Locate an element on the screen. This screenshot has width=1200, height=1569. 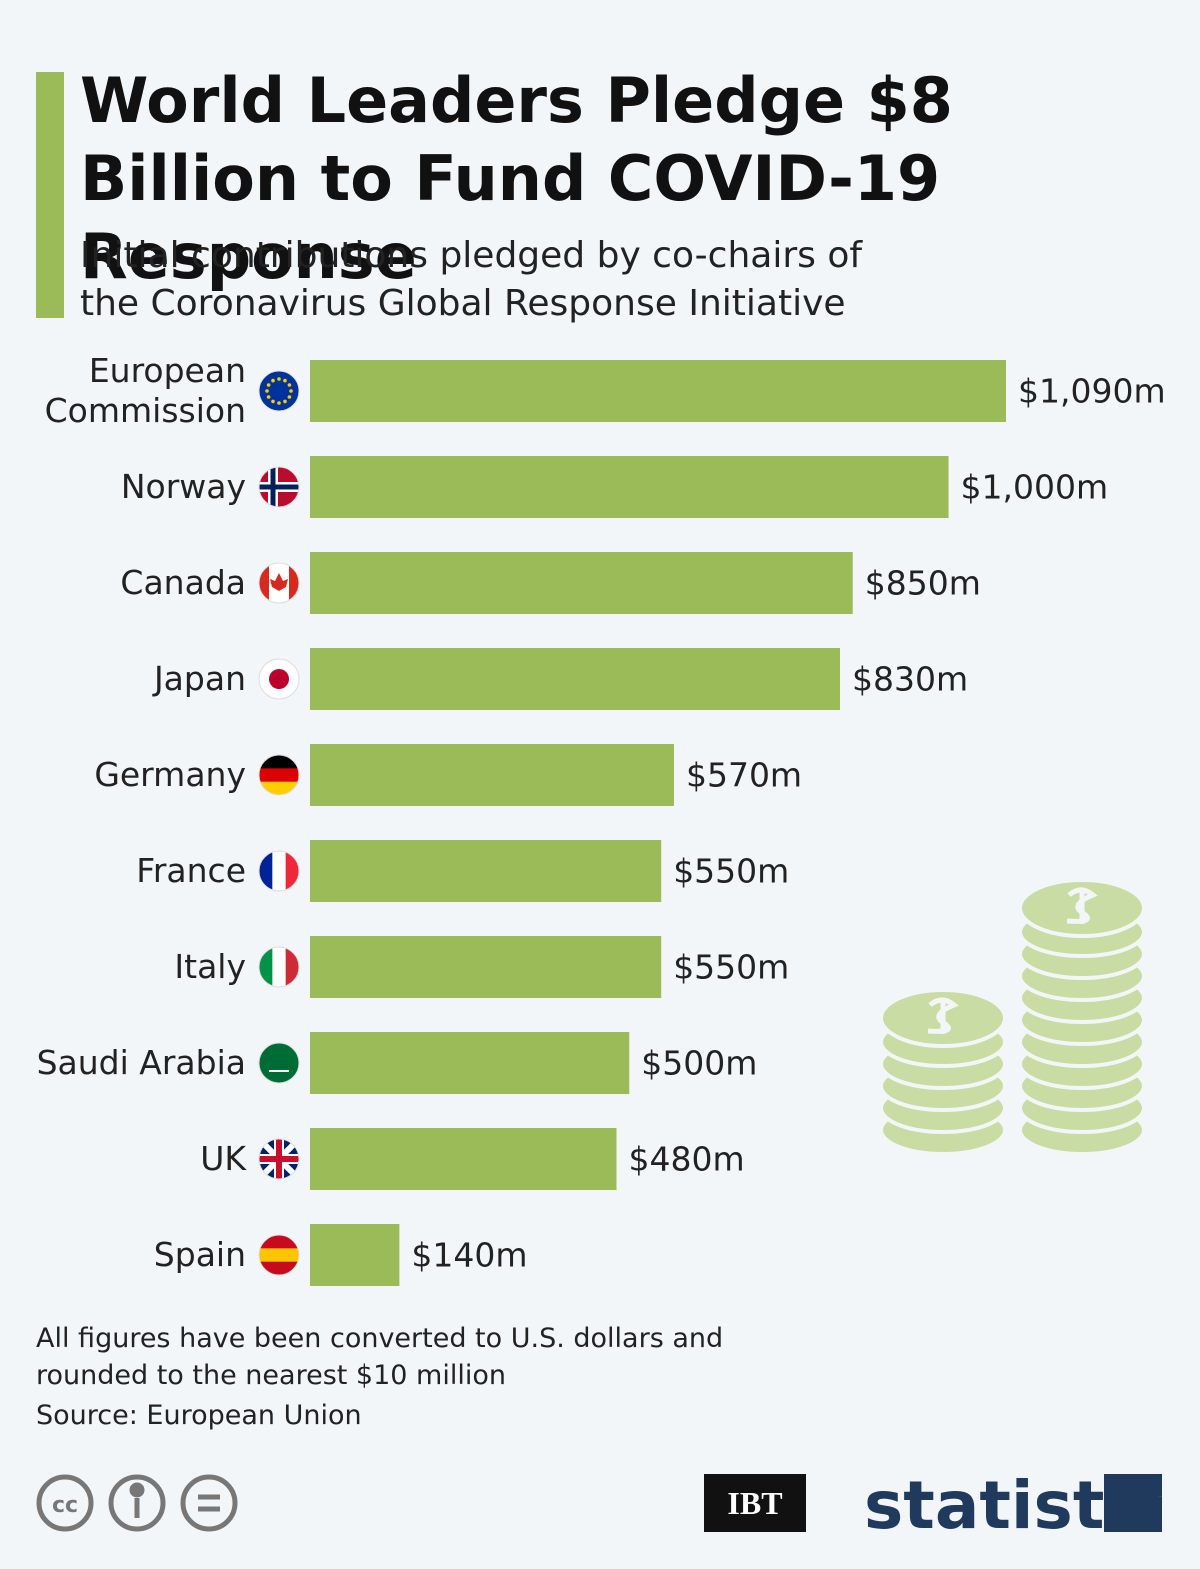
y-tick-label: Saudi Arabia is located at coordinates (141, 1062).